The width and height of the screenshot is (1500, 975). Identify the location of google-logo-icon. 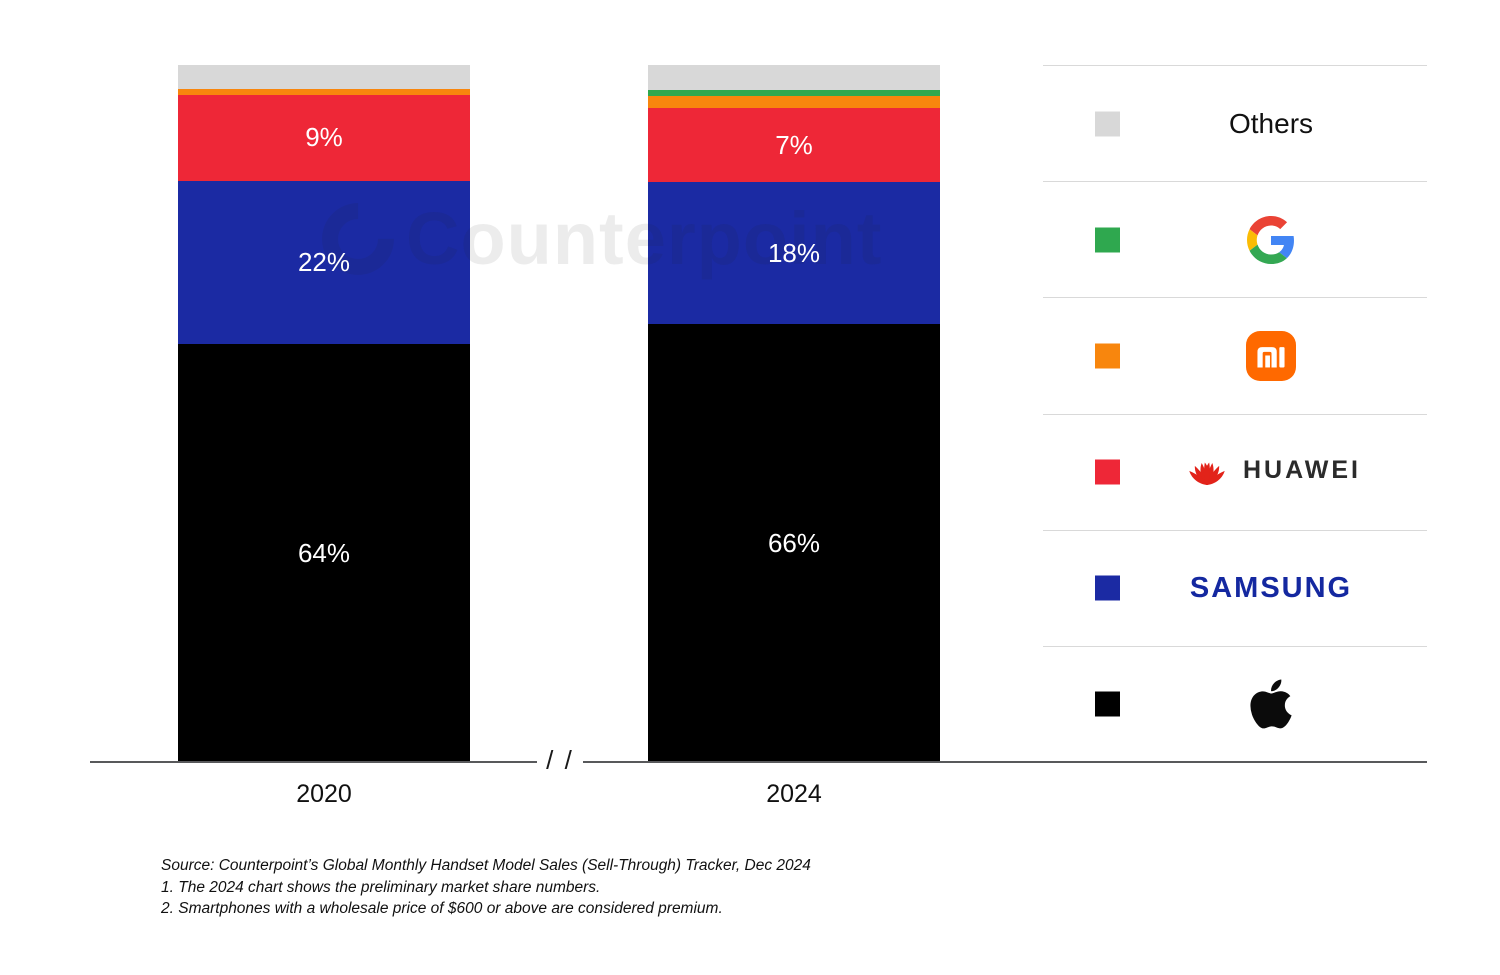
(1270, 239).